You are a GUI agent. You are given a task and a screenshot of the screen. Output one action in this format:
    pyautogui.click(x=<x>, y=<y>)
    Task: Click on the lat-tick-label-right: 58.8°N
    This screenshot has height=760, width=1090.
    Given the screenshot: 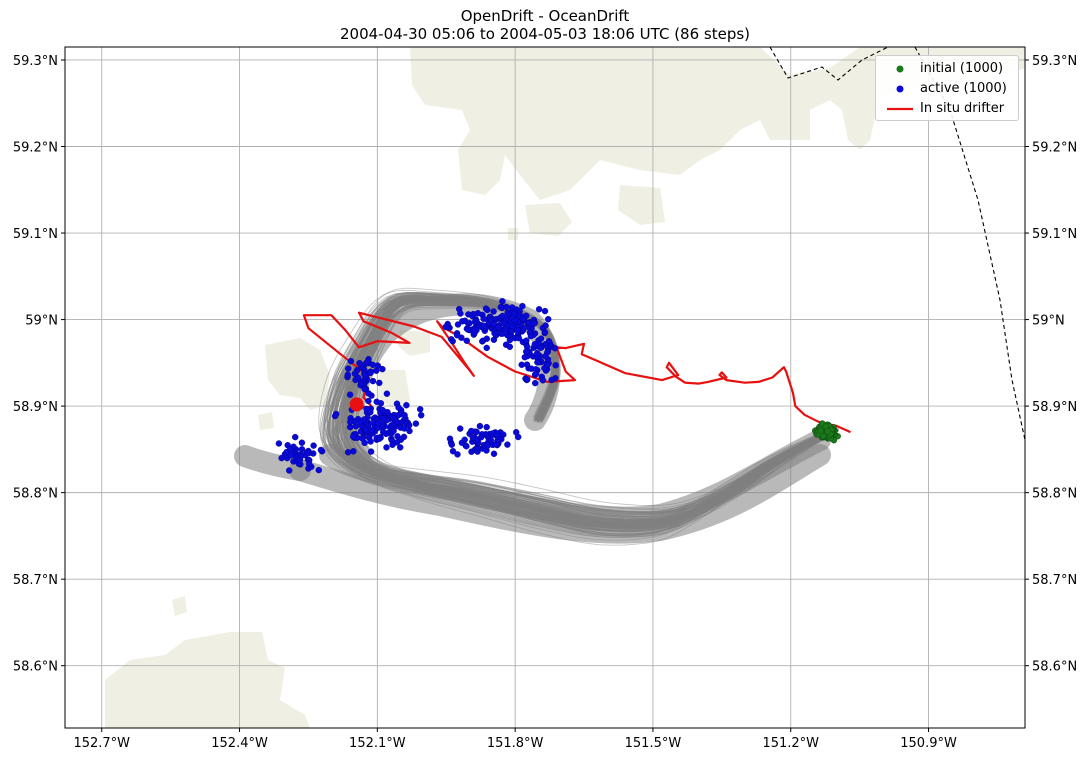 What is the action you would take?
    pyautogui.click(x=1054, y=494)
    